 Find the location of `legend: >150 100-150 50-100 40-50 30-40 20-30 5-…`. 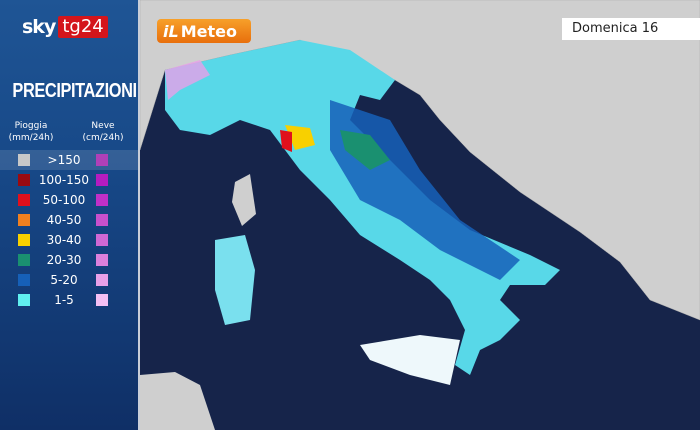

legend: >150 100-150 50-100 40-50 30-40 20-30 5-… is located at coordinates (69, 230).